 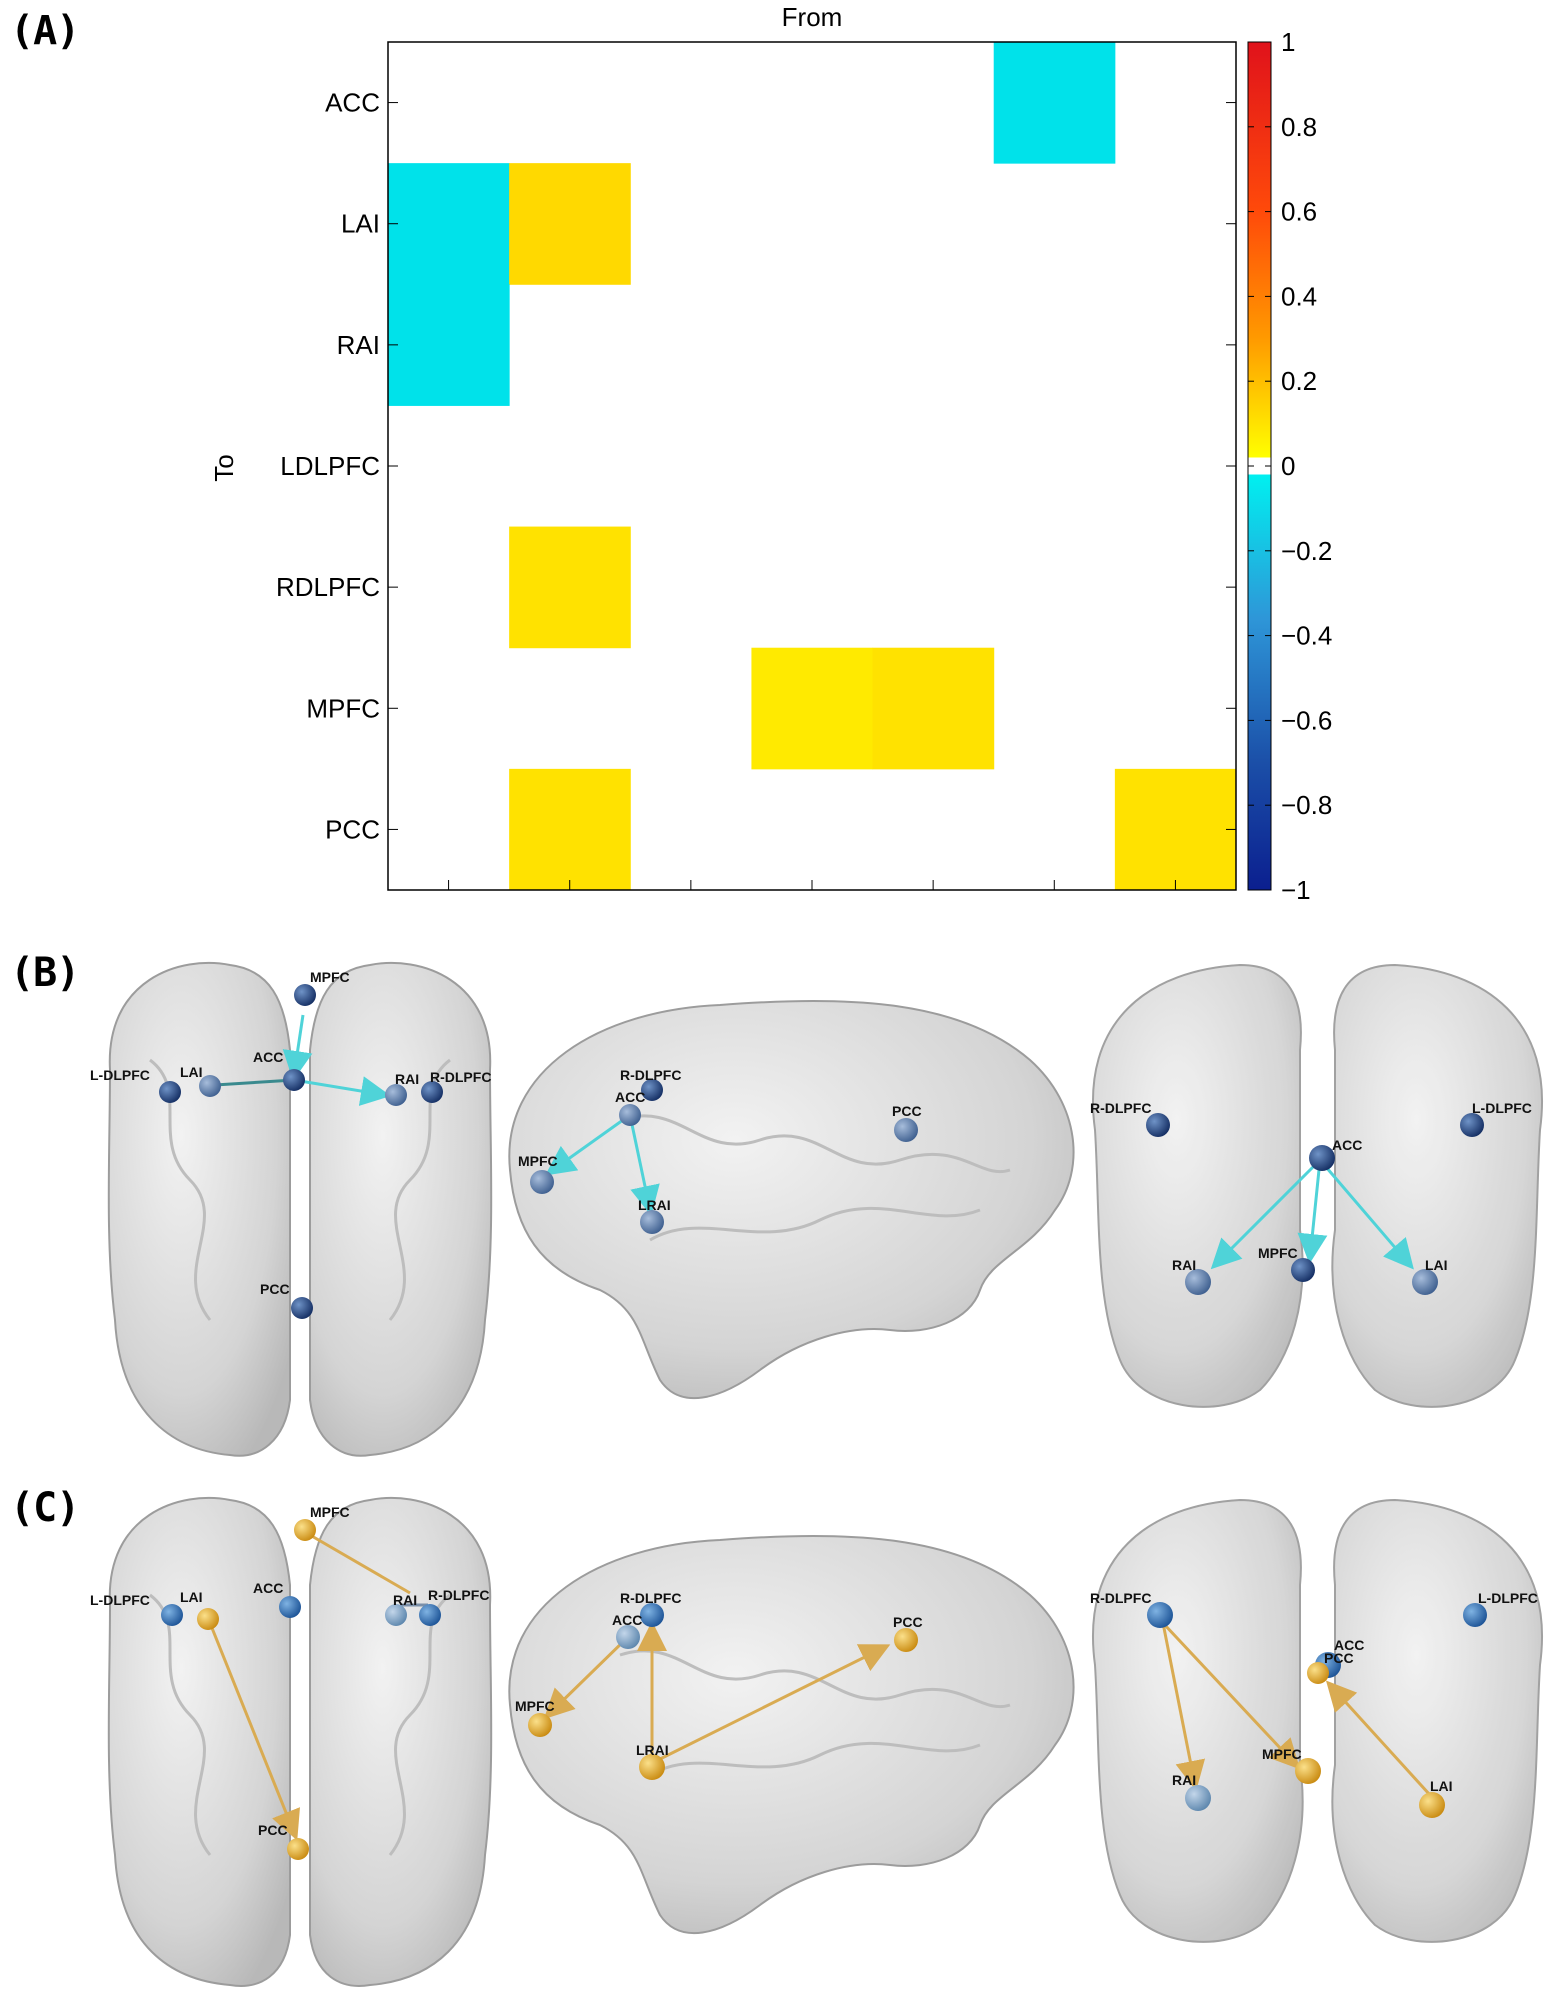 What do you see at coordinates (120, 1600) in the screenshot?
I see `label-ldlpfc-c: L-DLPFC` at bounding box center [120, 1600].